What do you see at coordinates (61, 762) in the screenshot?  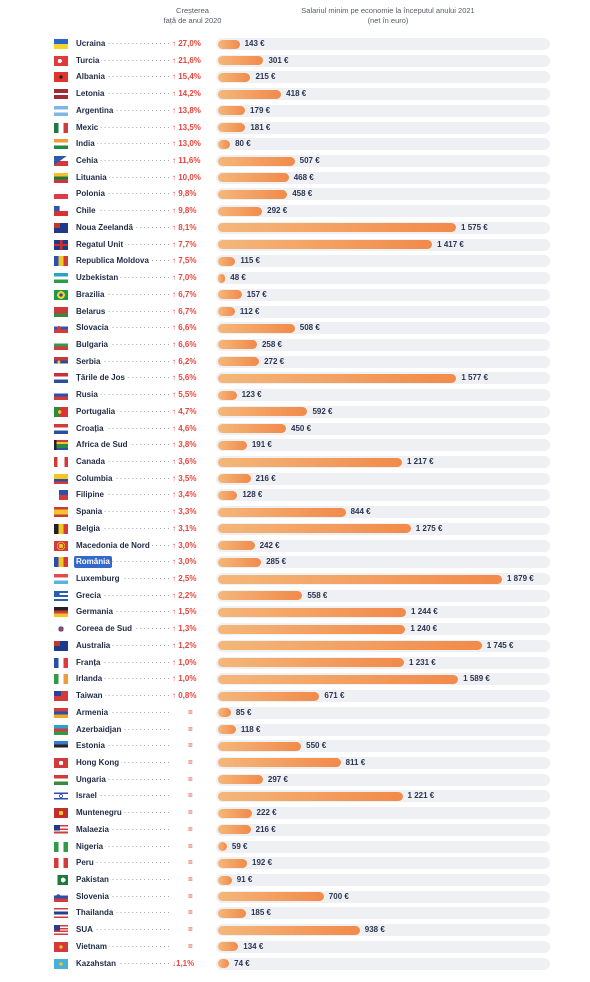 I see `hong-kong-flag` at bounding box center [61, 762].